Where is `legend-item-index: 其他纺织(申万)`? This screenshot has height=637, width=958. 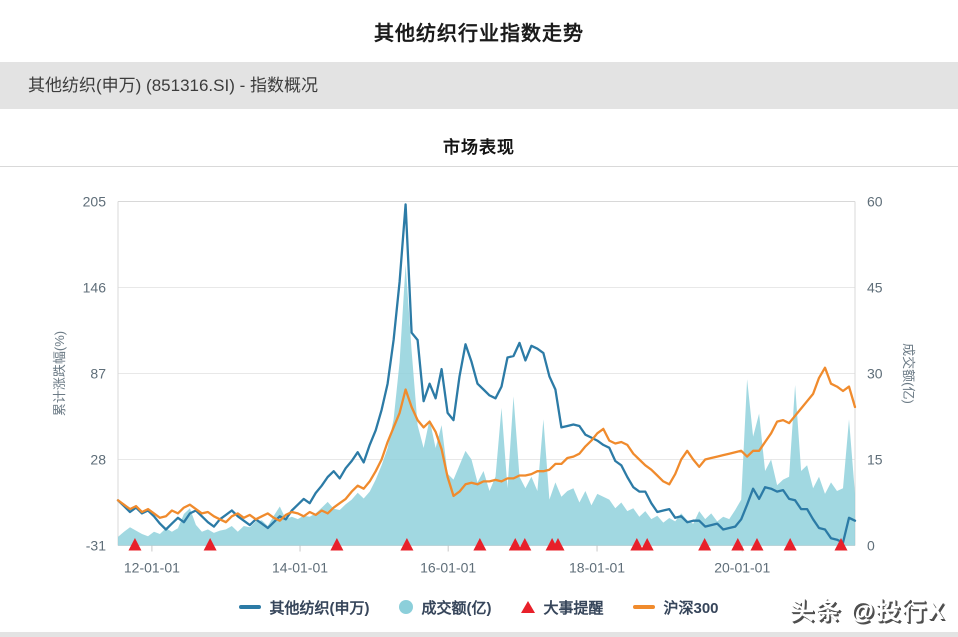
legend-item-index: 其他纺织(申万) is located at coordinates (304, 607).